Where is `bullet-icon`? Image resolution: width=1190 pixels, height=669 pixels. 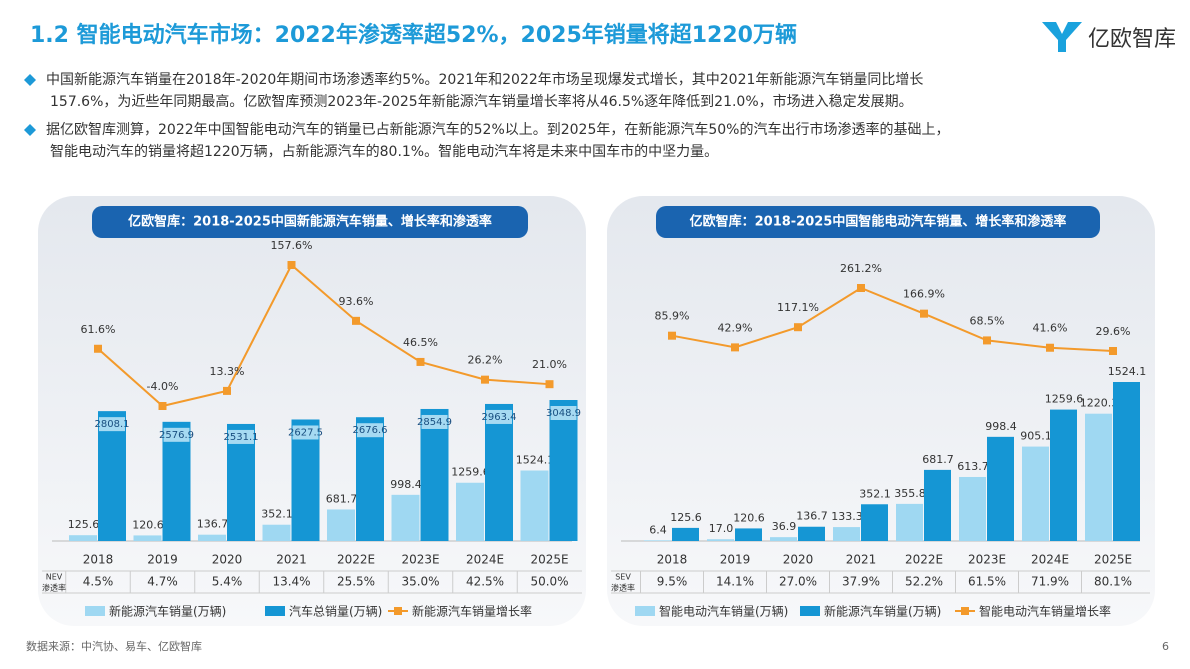
bullet-icon is located at coordinates (30, 80).